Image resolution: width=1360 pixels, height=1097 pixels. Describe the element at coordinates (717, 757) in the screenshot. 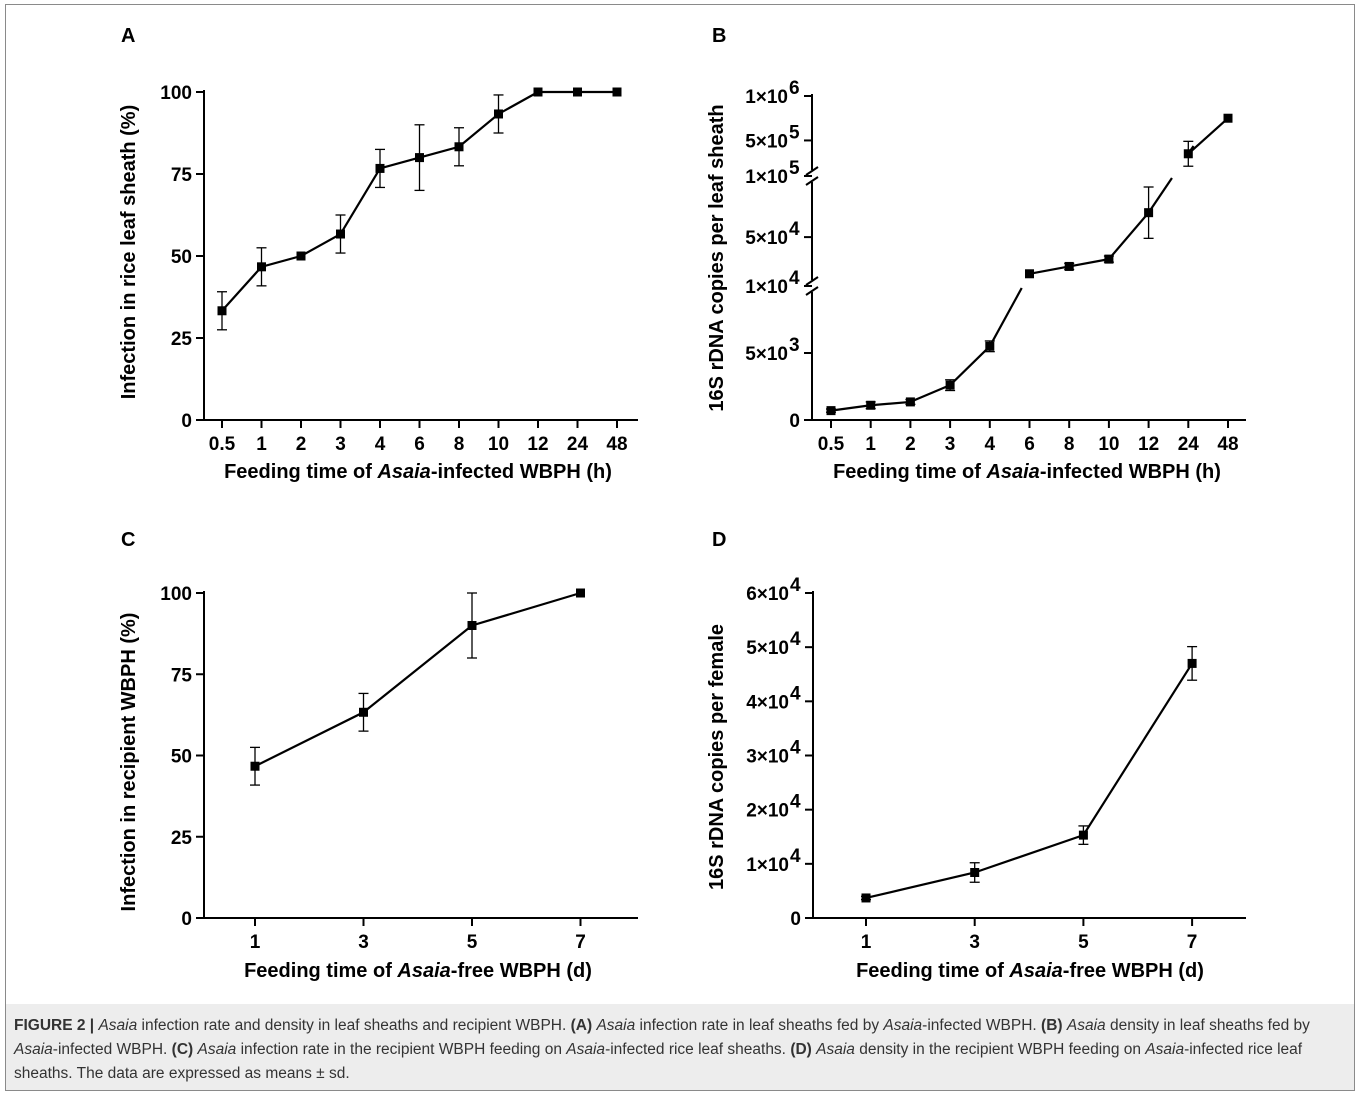

I see `y-axis-title: 16S rDNA copies per female` at that location.